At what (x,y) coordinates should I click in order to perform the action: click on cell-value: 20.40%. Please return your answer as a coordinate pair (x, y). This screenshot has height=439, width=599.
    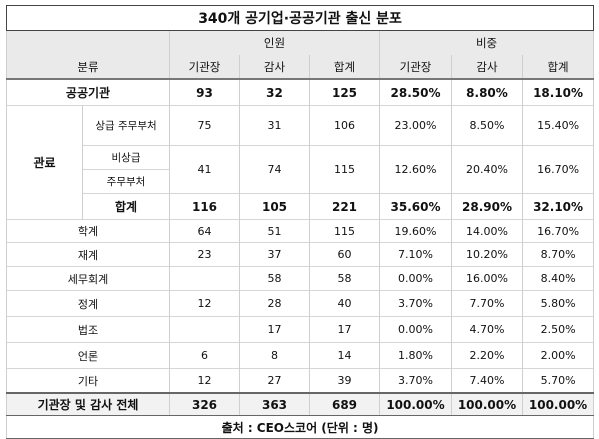
    Looking at the image, I should click on (487, 169).